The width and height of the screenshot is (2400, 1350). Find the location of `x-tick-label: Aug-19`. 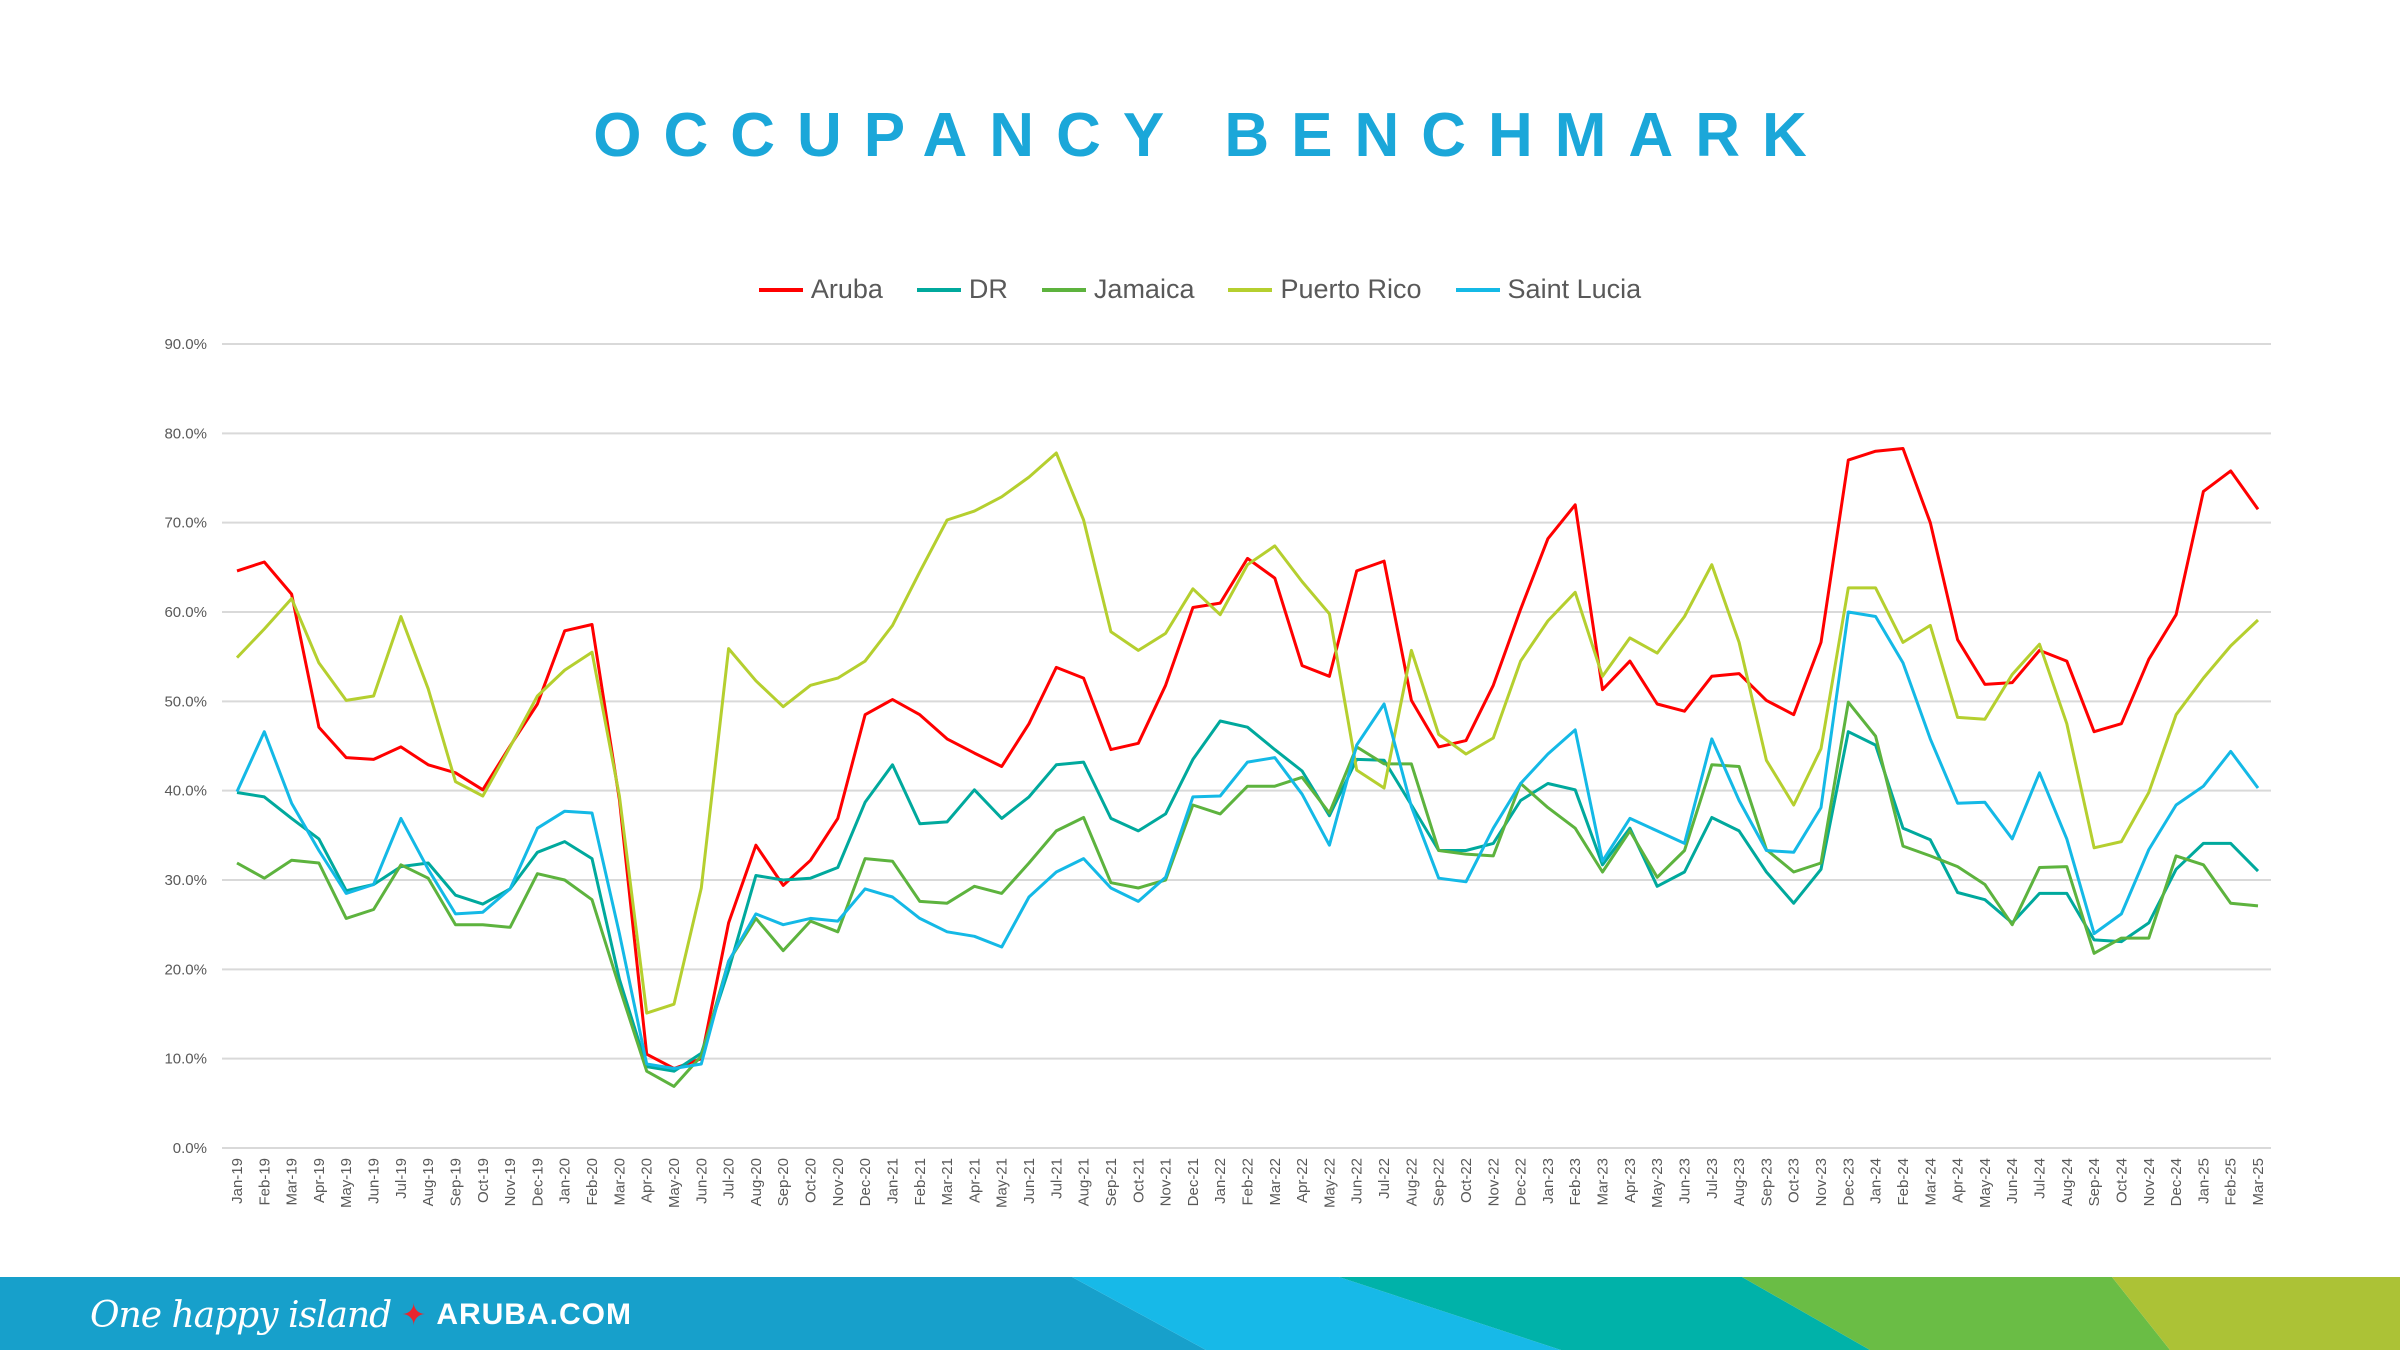

x-tick-label: Aug-19 is located at coordinates (428, 1182).